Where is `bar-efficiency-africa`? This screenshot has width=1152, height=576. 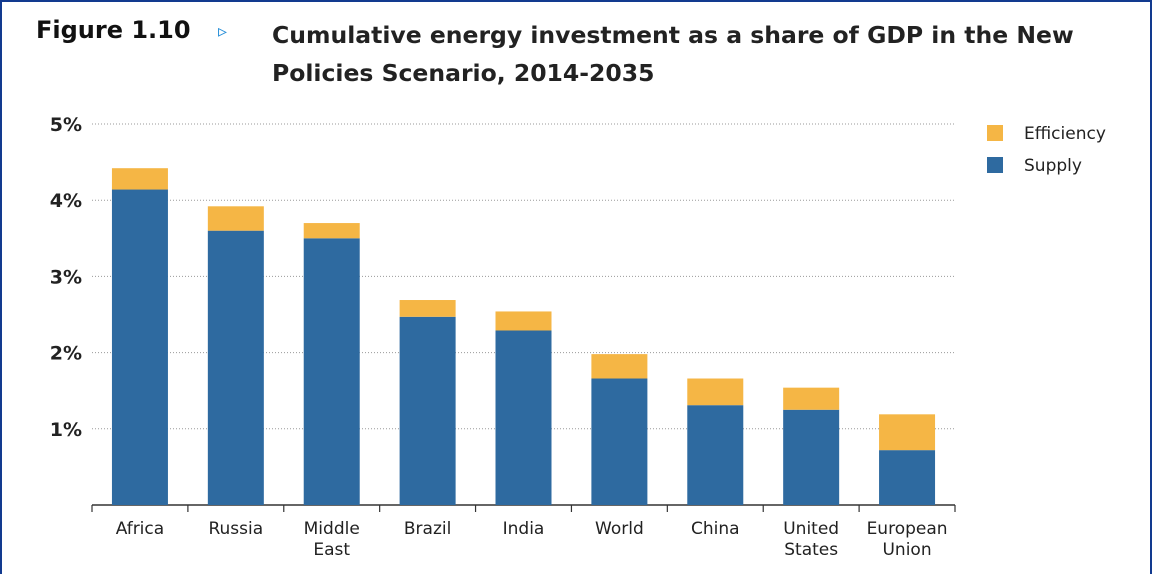 bar-efficiency-africa is located at coordinates (139, 179).